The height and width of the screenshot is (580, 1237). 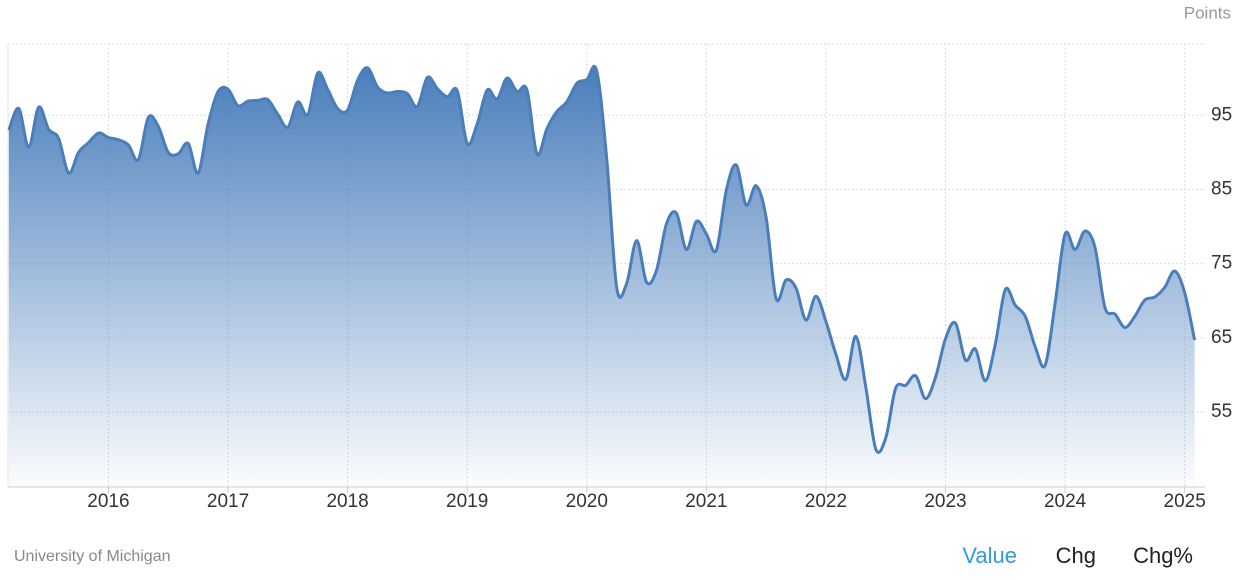 I want to click on y-tick-label: 75, so click(x=1221, y=263).